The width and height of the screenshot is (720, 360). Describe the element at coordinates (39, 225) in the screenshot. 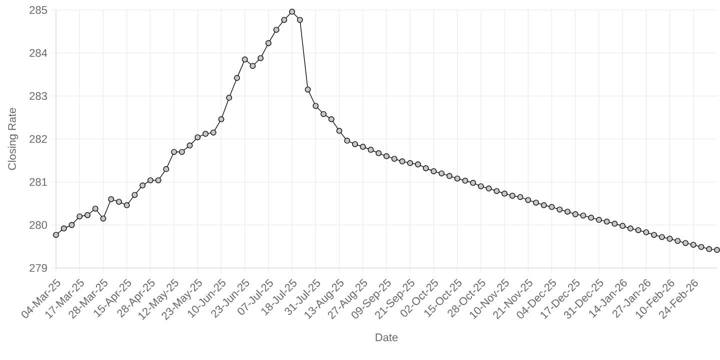

I see `y-tick-label: 280` at that location.